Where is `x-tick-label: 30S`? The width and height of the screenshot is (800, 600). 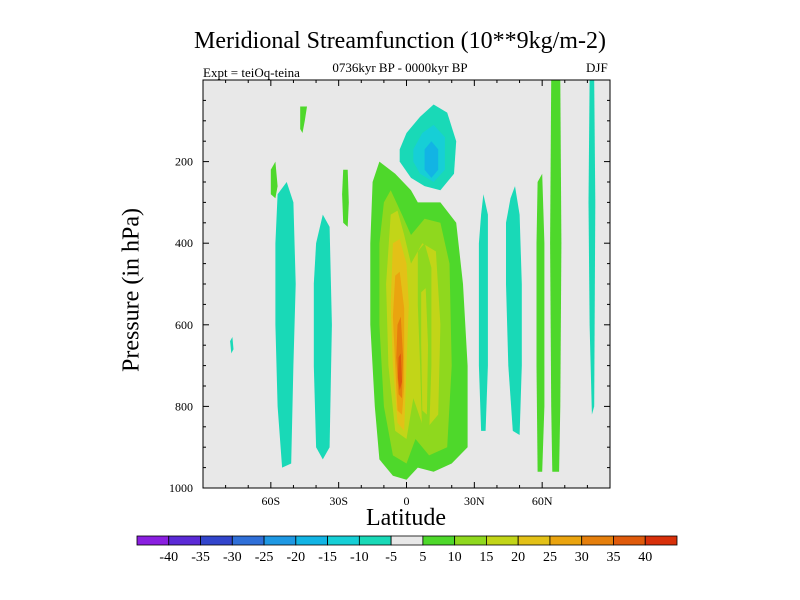 x-tick-label: 30S is located at coordinates (338, 501).